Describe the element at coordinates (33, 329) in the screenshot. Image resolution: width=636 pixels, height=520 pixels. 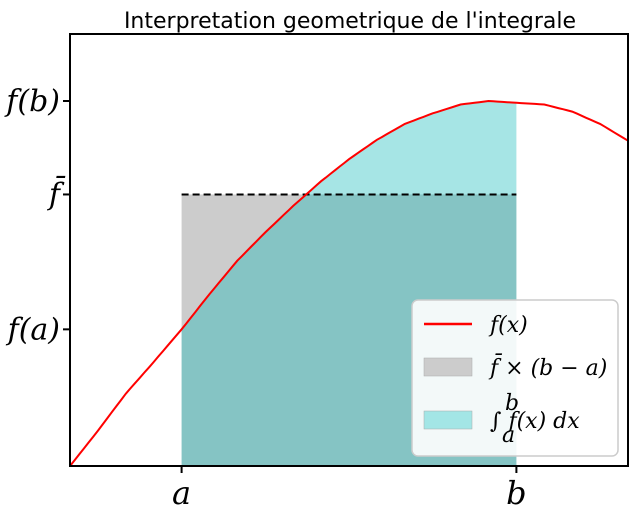
I see `y-tick-label: f(a)` at that location.